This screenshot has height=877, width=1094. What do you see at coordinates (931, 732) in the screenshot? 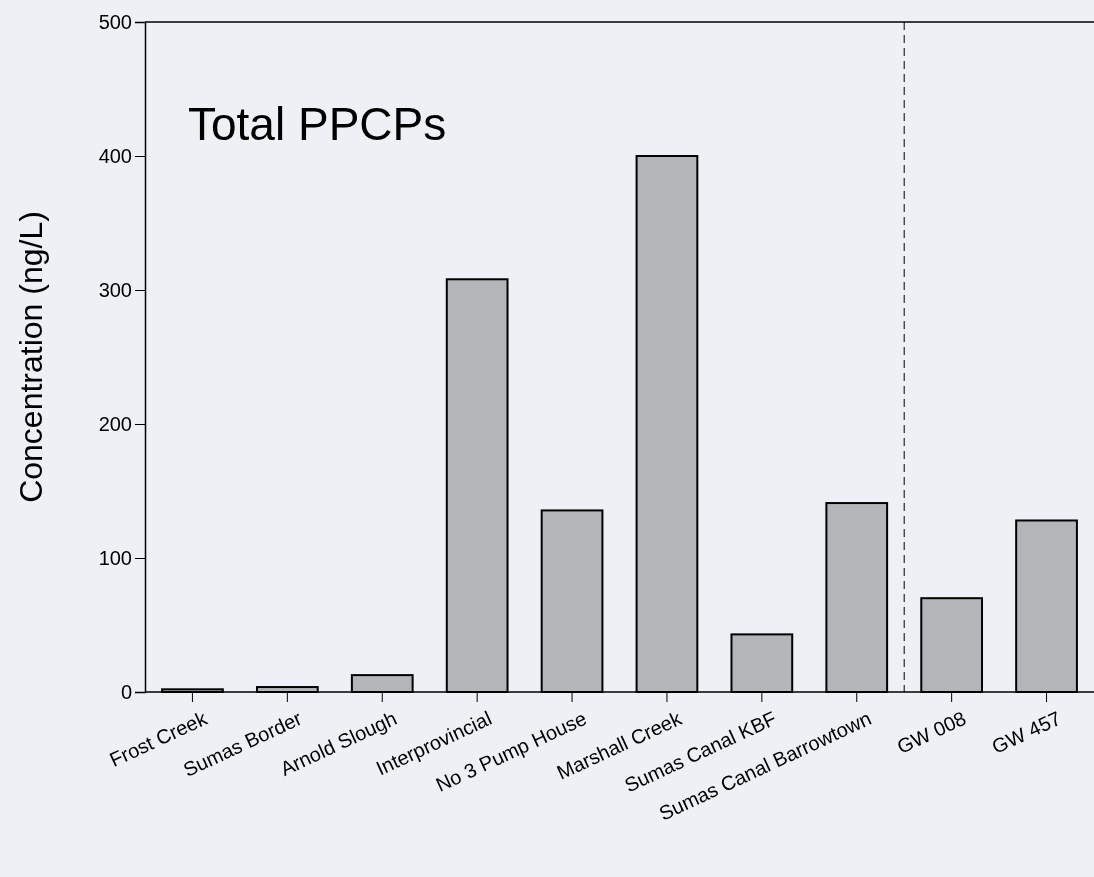
I see `x-tick-label: GW 008` at bounding box center [931, 732].